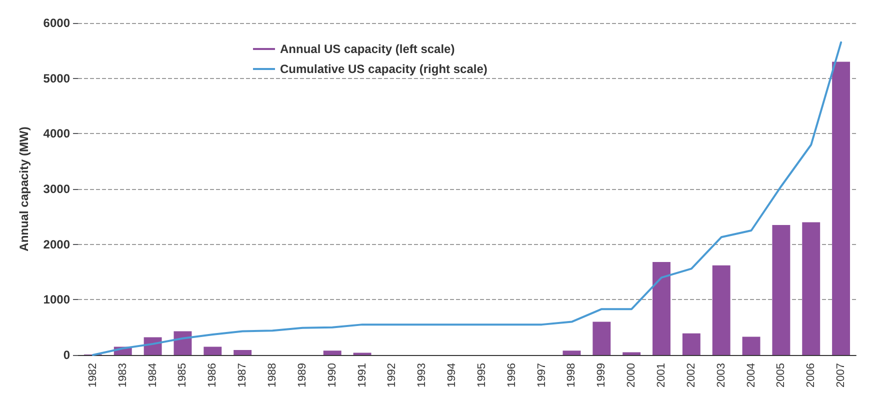  I want to click on x-tick-label: 2002, so click(691, 375).